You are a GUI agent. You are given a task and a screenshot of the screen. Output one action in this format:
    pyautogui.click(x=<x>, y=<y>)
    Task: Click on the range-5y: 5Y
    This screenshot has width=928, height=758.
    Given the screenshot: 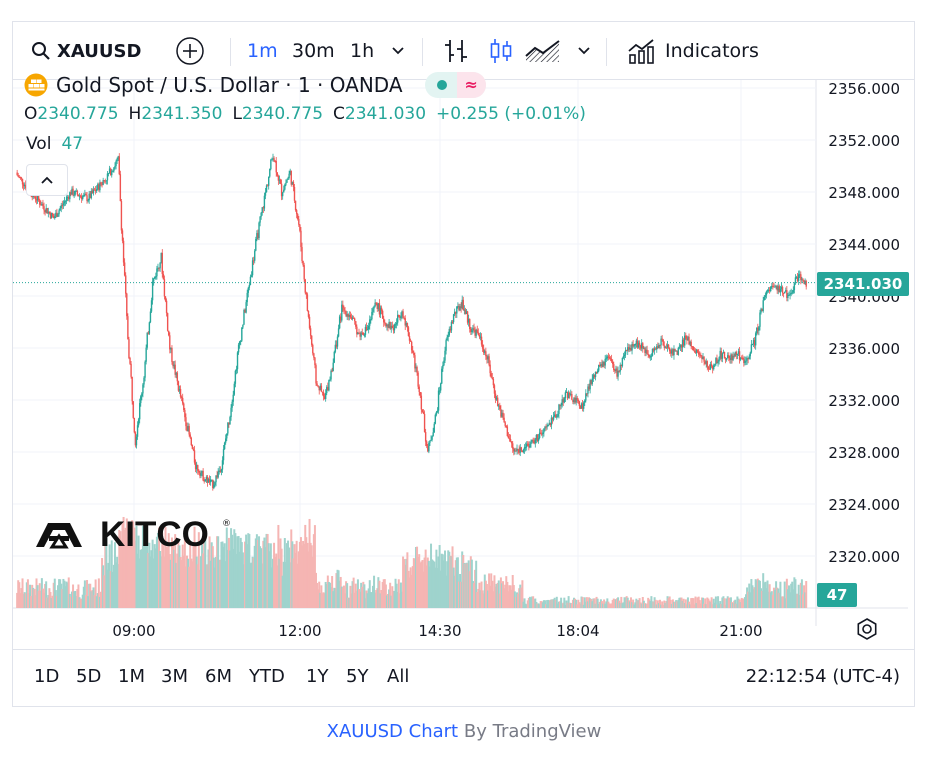 What is the action you would take?
    pyautogui.click(x=357, y=676)
    